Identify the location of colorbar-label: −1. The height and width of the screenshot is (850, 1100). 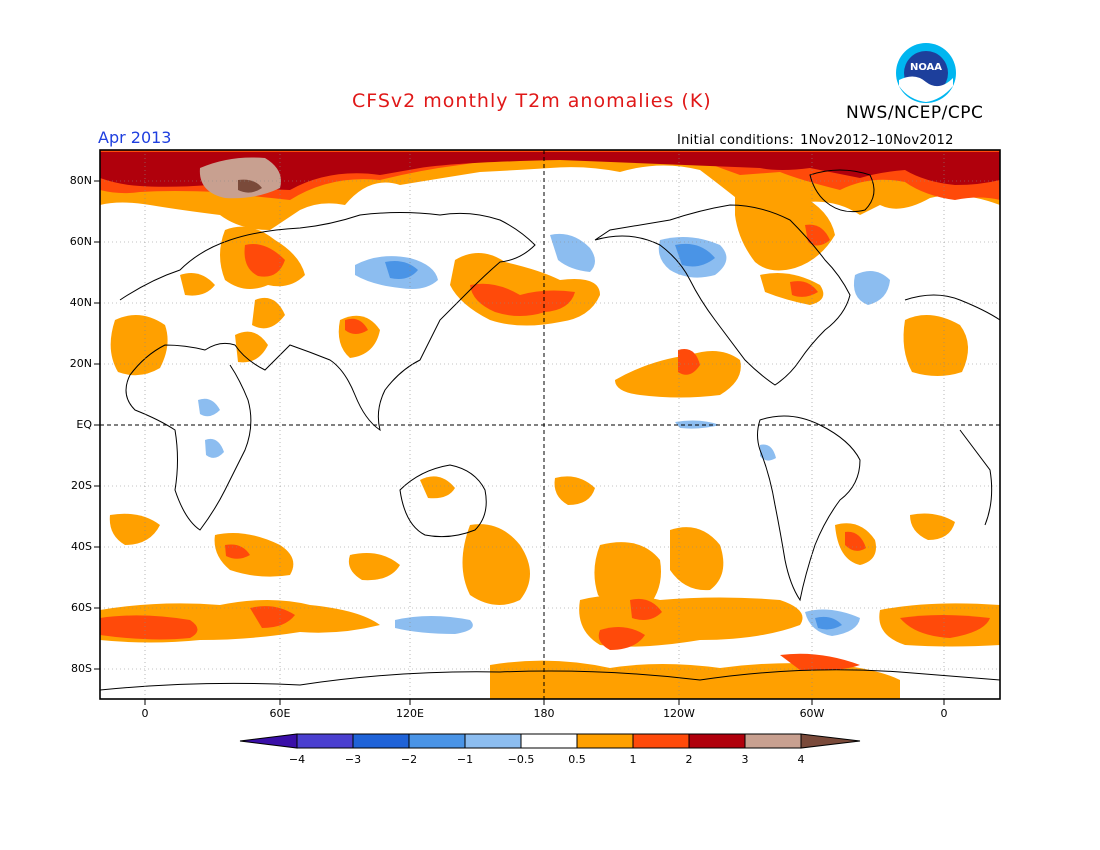
(465, 759).